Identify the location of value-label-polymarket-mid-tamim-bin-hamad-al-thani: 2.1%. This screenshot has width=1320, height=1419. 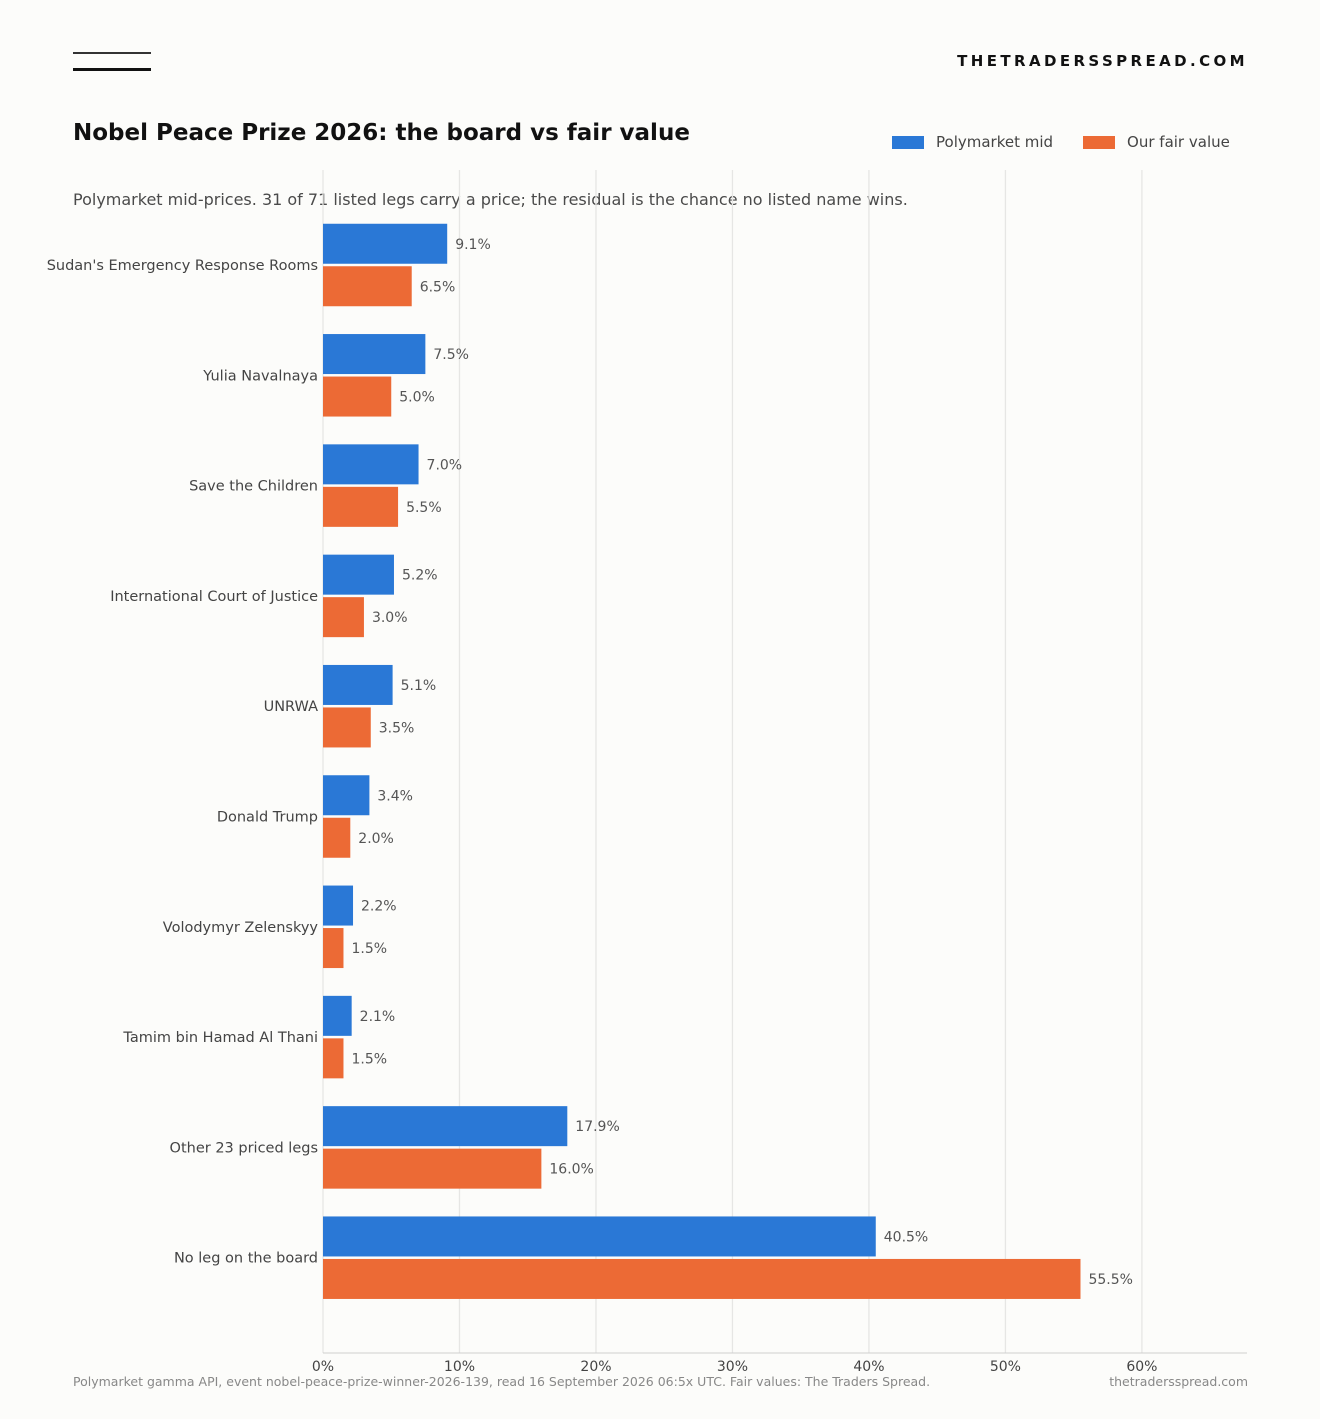
(378, 1017).